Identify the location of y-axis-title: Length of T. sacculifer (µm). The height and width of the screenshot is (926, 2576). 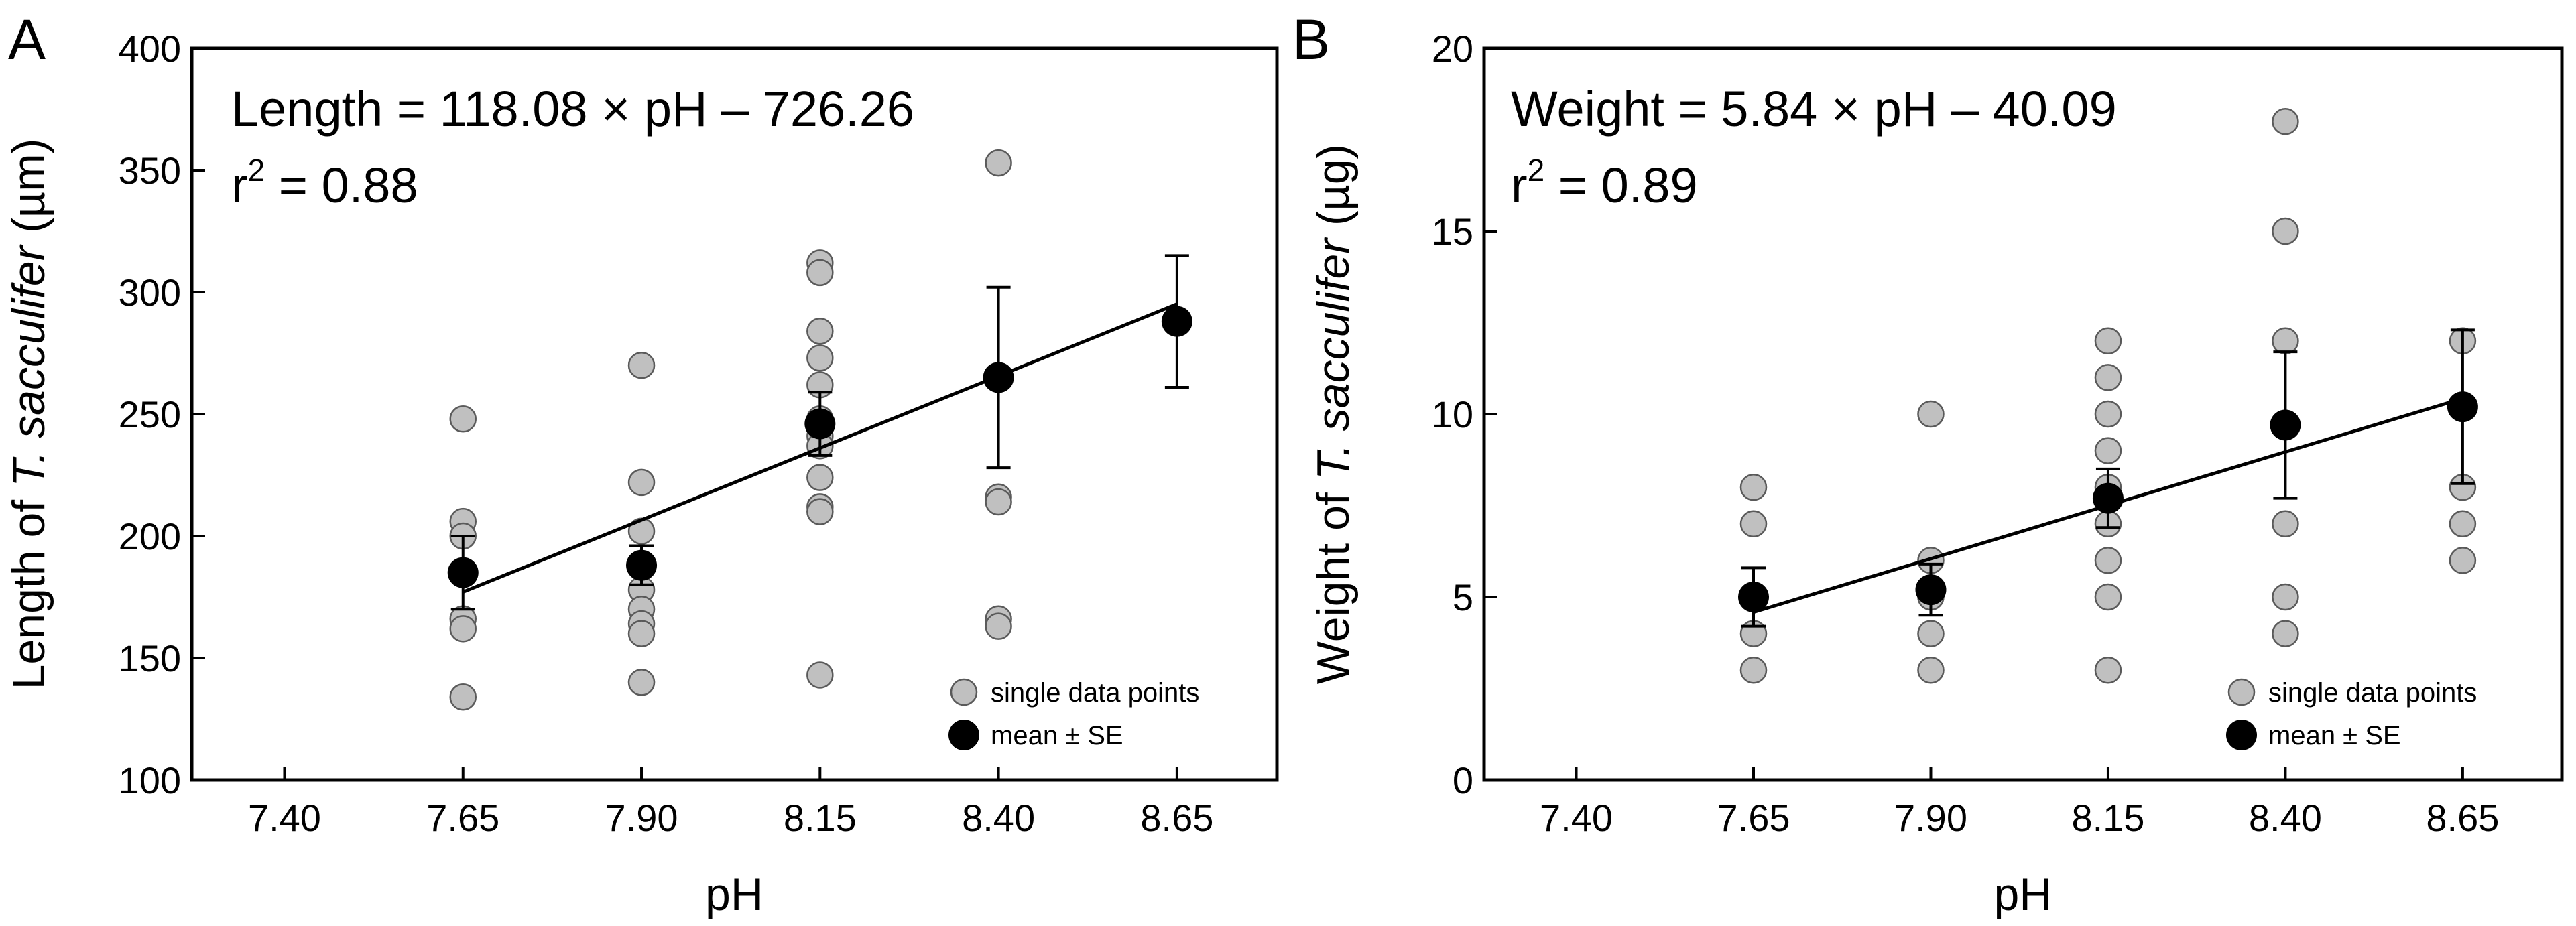
(28, 414).